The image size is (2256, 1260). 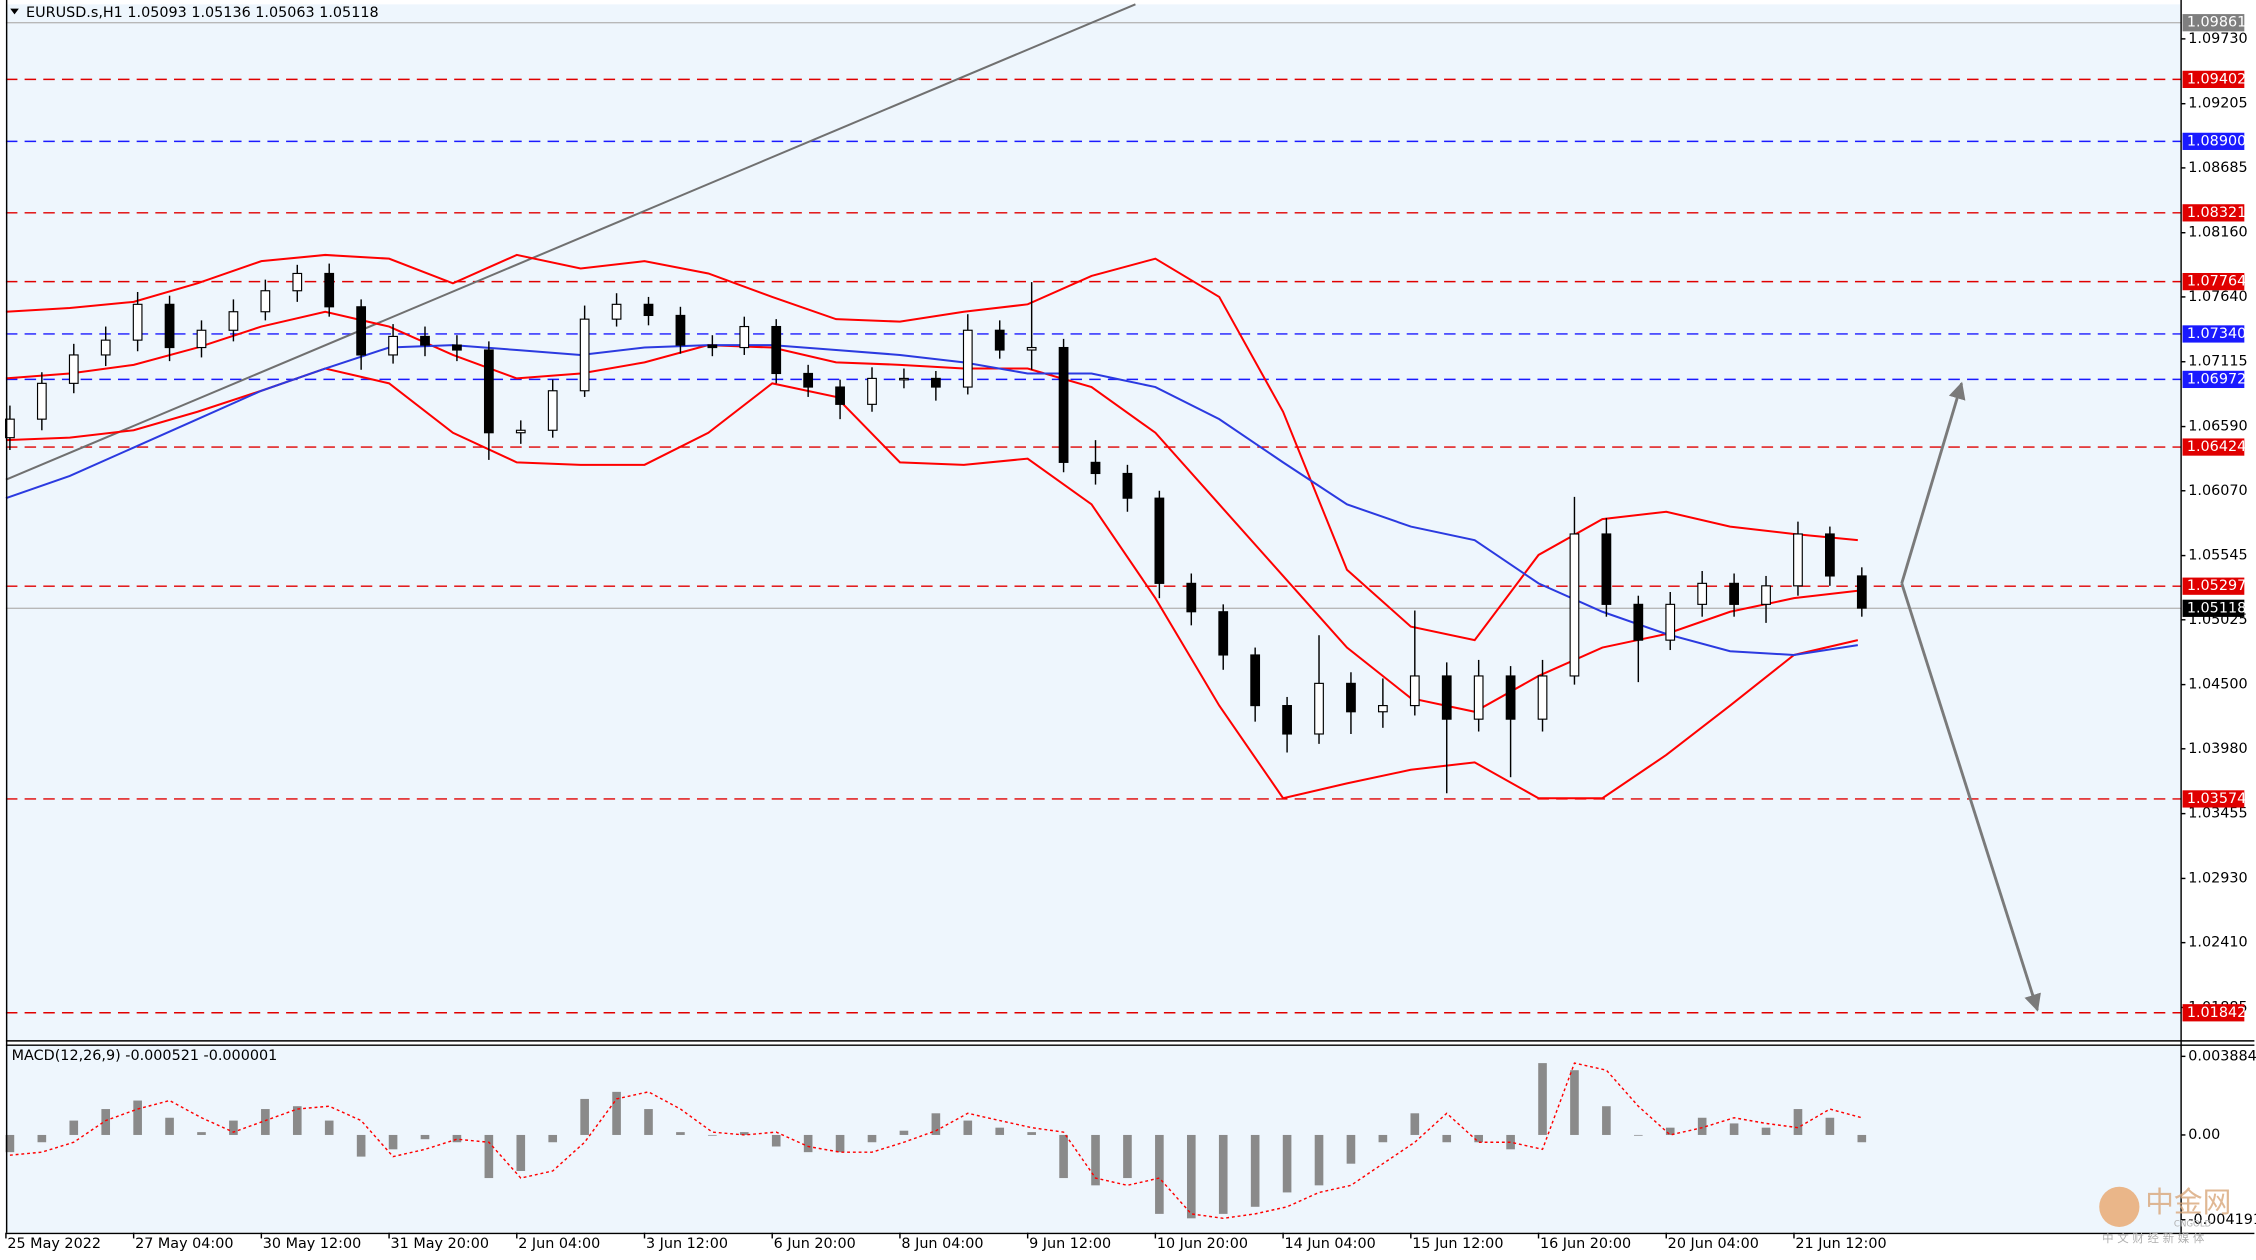 What do you see at coordinates (2204, 1135) in the screenshot?
I see `y-tick-label: 0.00` at bounding box center [2204, 1135].